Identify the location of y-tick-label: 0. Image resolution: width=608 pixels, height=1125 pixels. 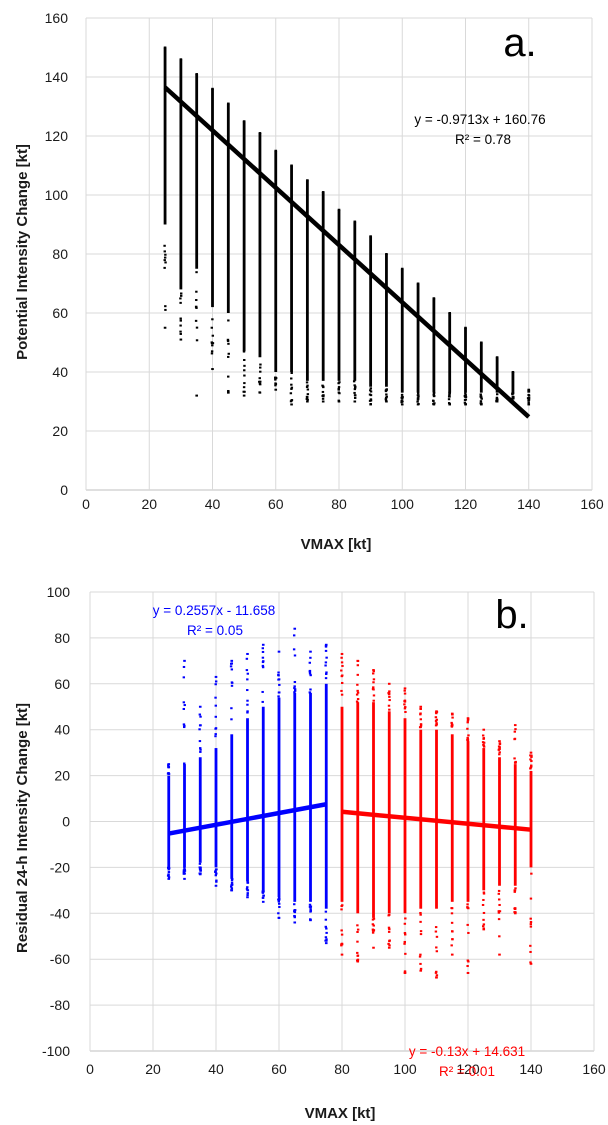
(66, 822).